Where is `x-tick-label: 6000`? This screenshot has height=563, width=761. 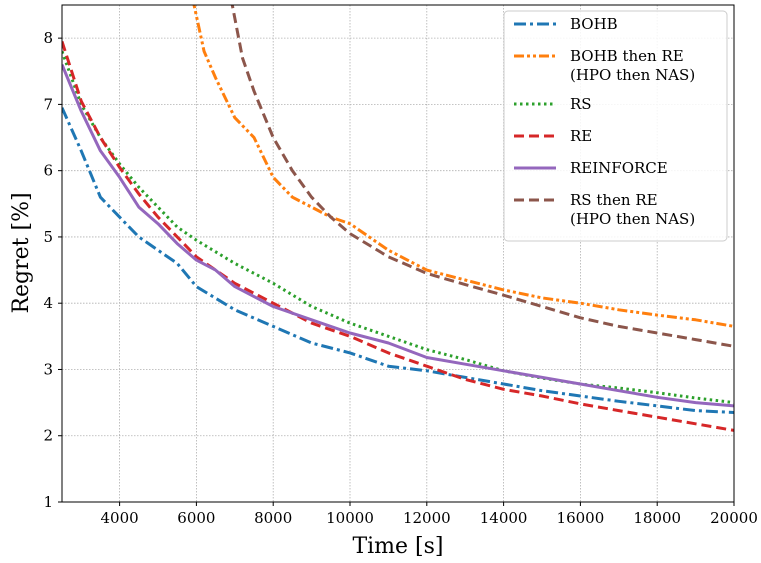
x-tick-label: 6000 is located at coordinates (196, 518).